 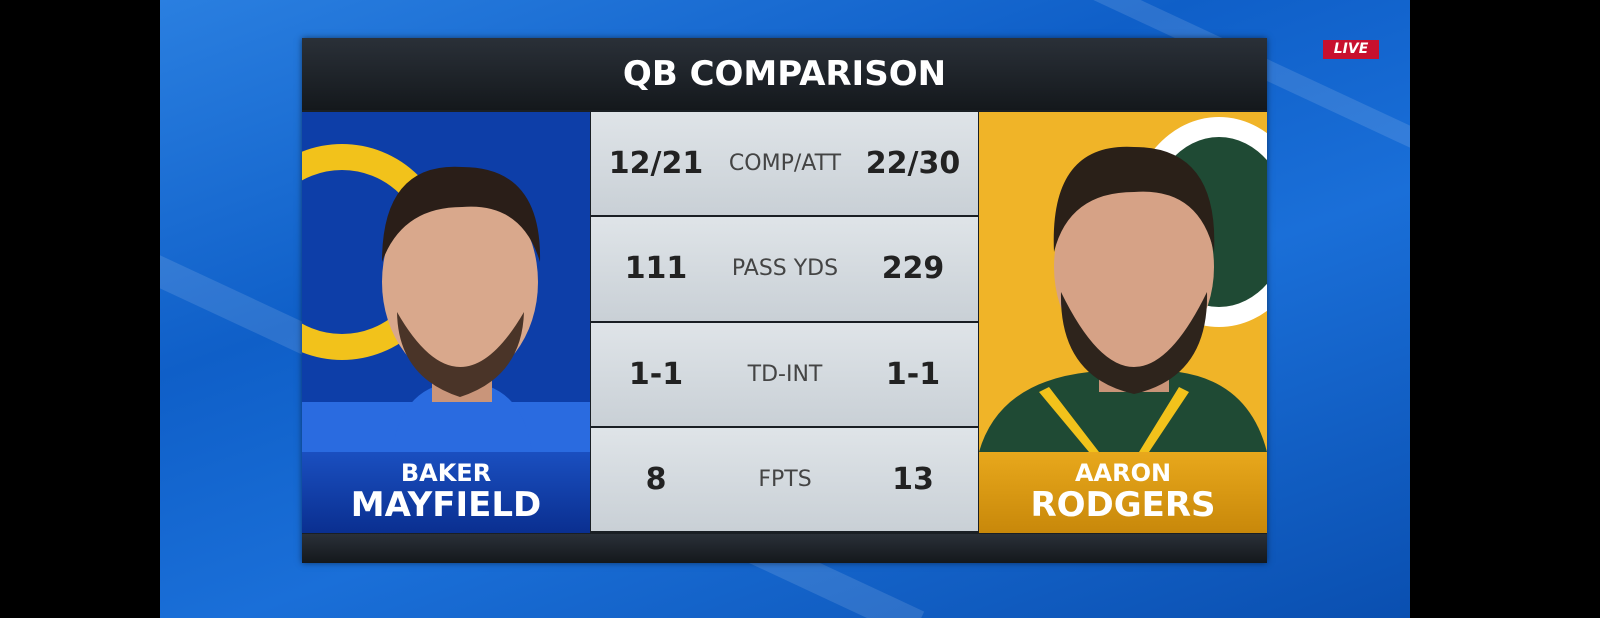 I want to click on player-card: BAKER MAYFIELD, so click(x=446, y=322).